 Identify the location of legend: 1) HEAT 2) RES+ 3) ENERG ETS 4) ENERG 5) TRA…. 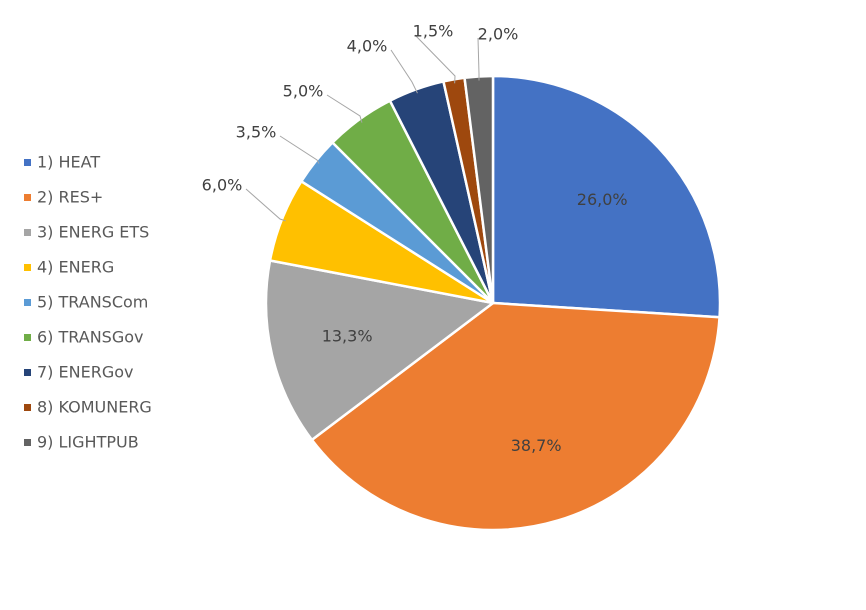
(88, 302).